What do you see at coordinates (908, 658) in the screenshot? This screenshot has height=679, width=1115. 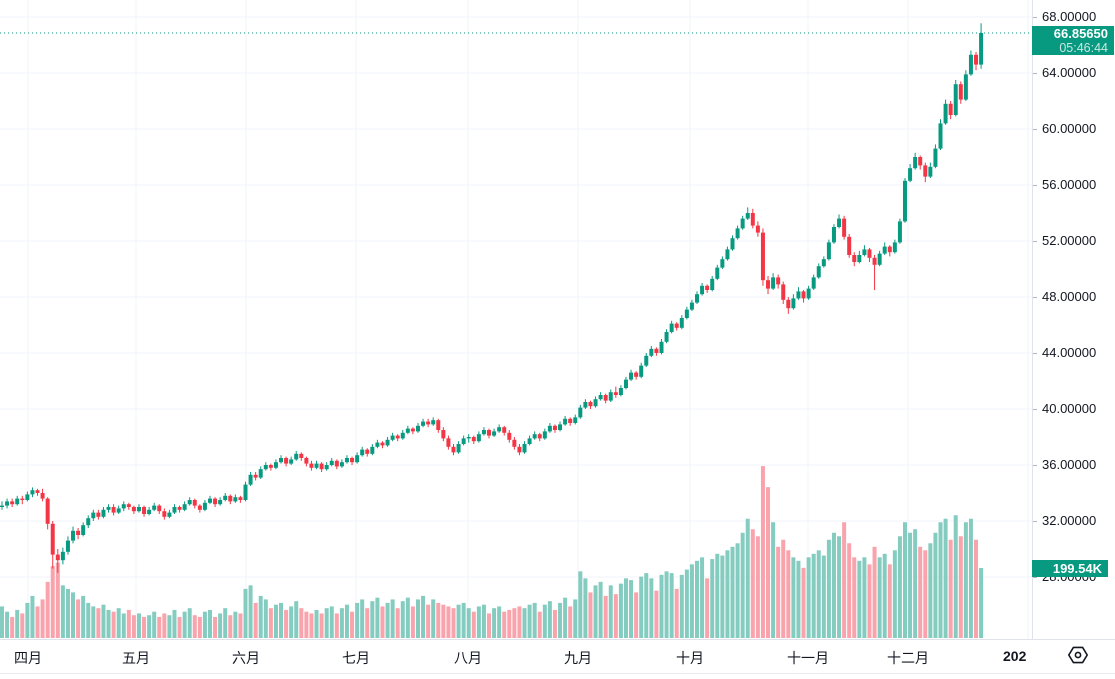 I see `time-tick-label: 十二月` at bounding box center [908, 658].